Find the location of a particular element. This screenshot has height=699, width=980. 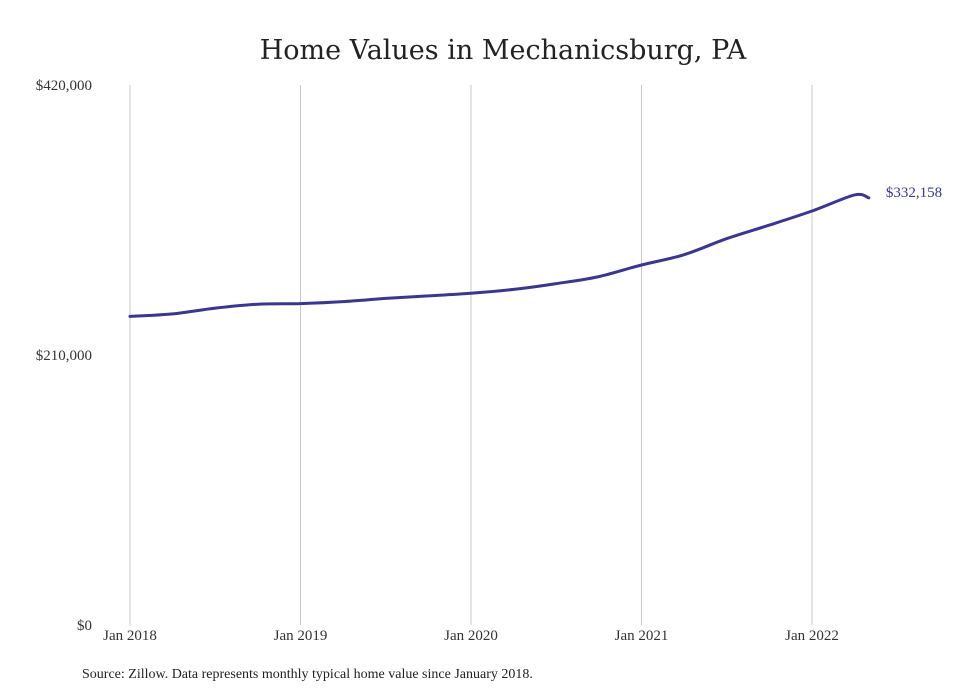

x-tick-label: Jan 2021 is located at coordinates (642, 636).